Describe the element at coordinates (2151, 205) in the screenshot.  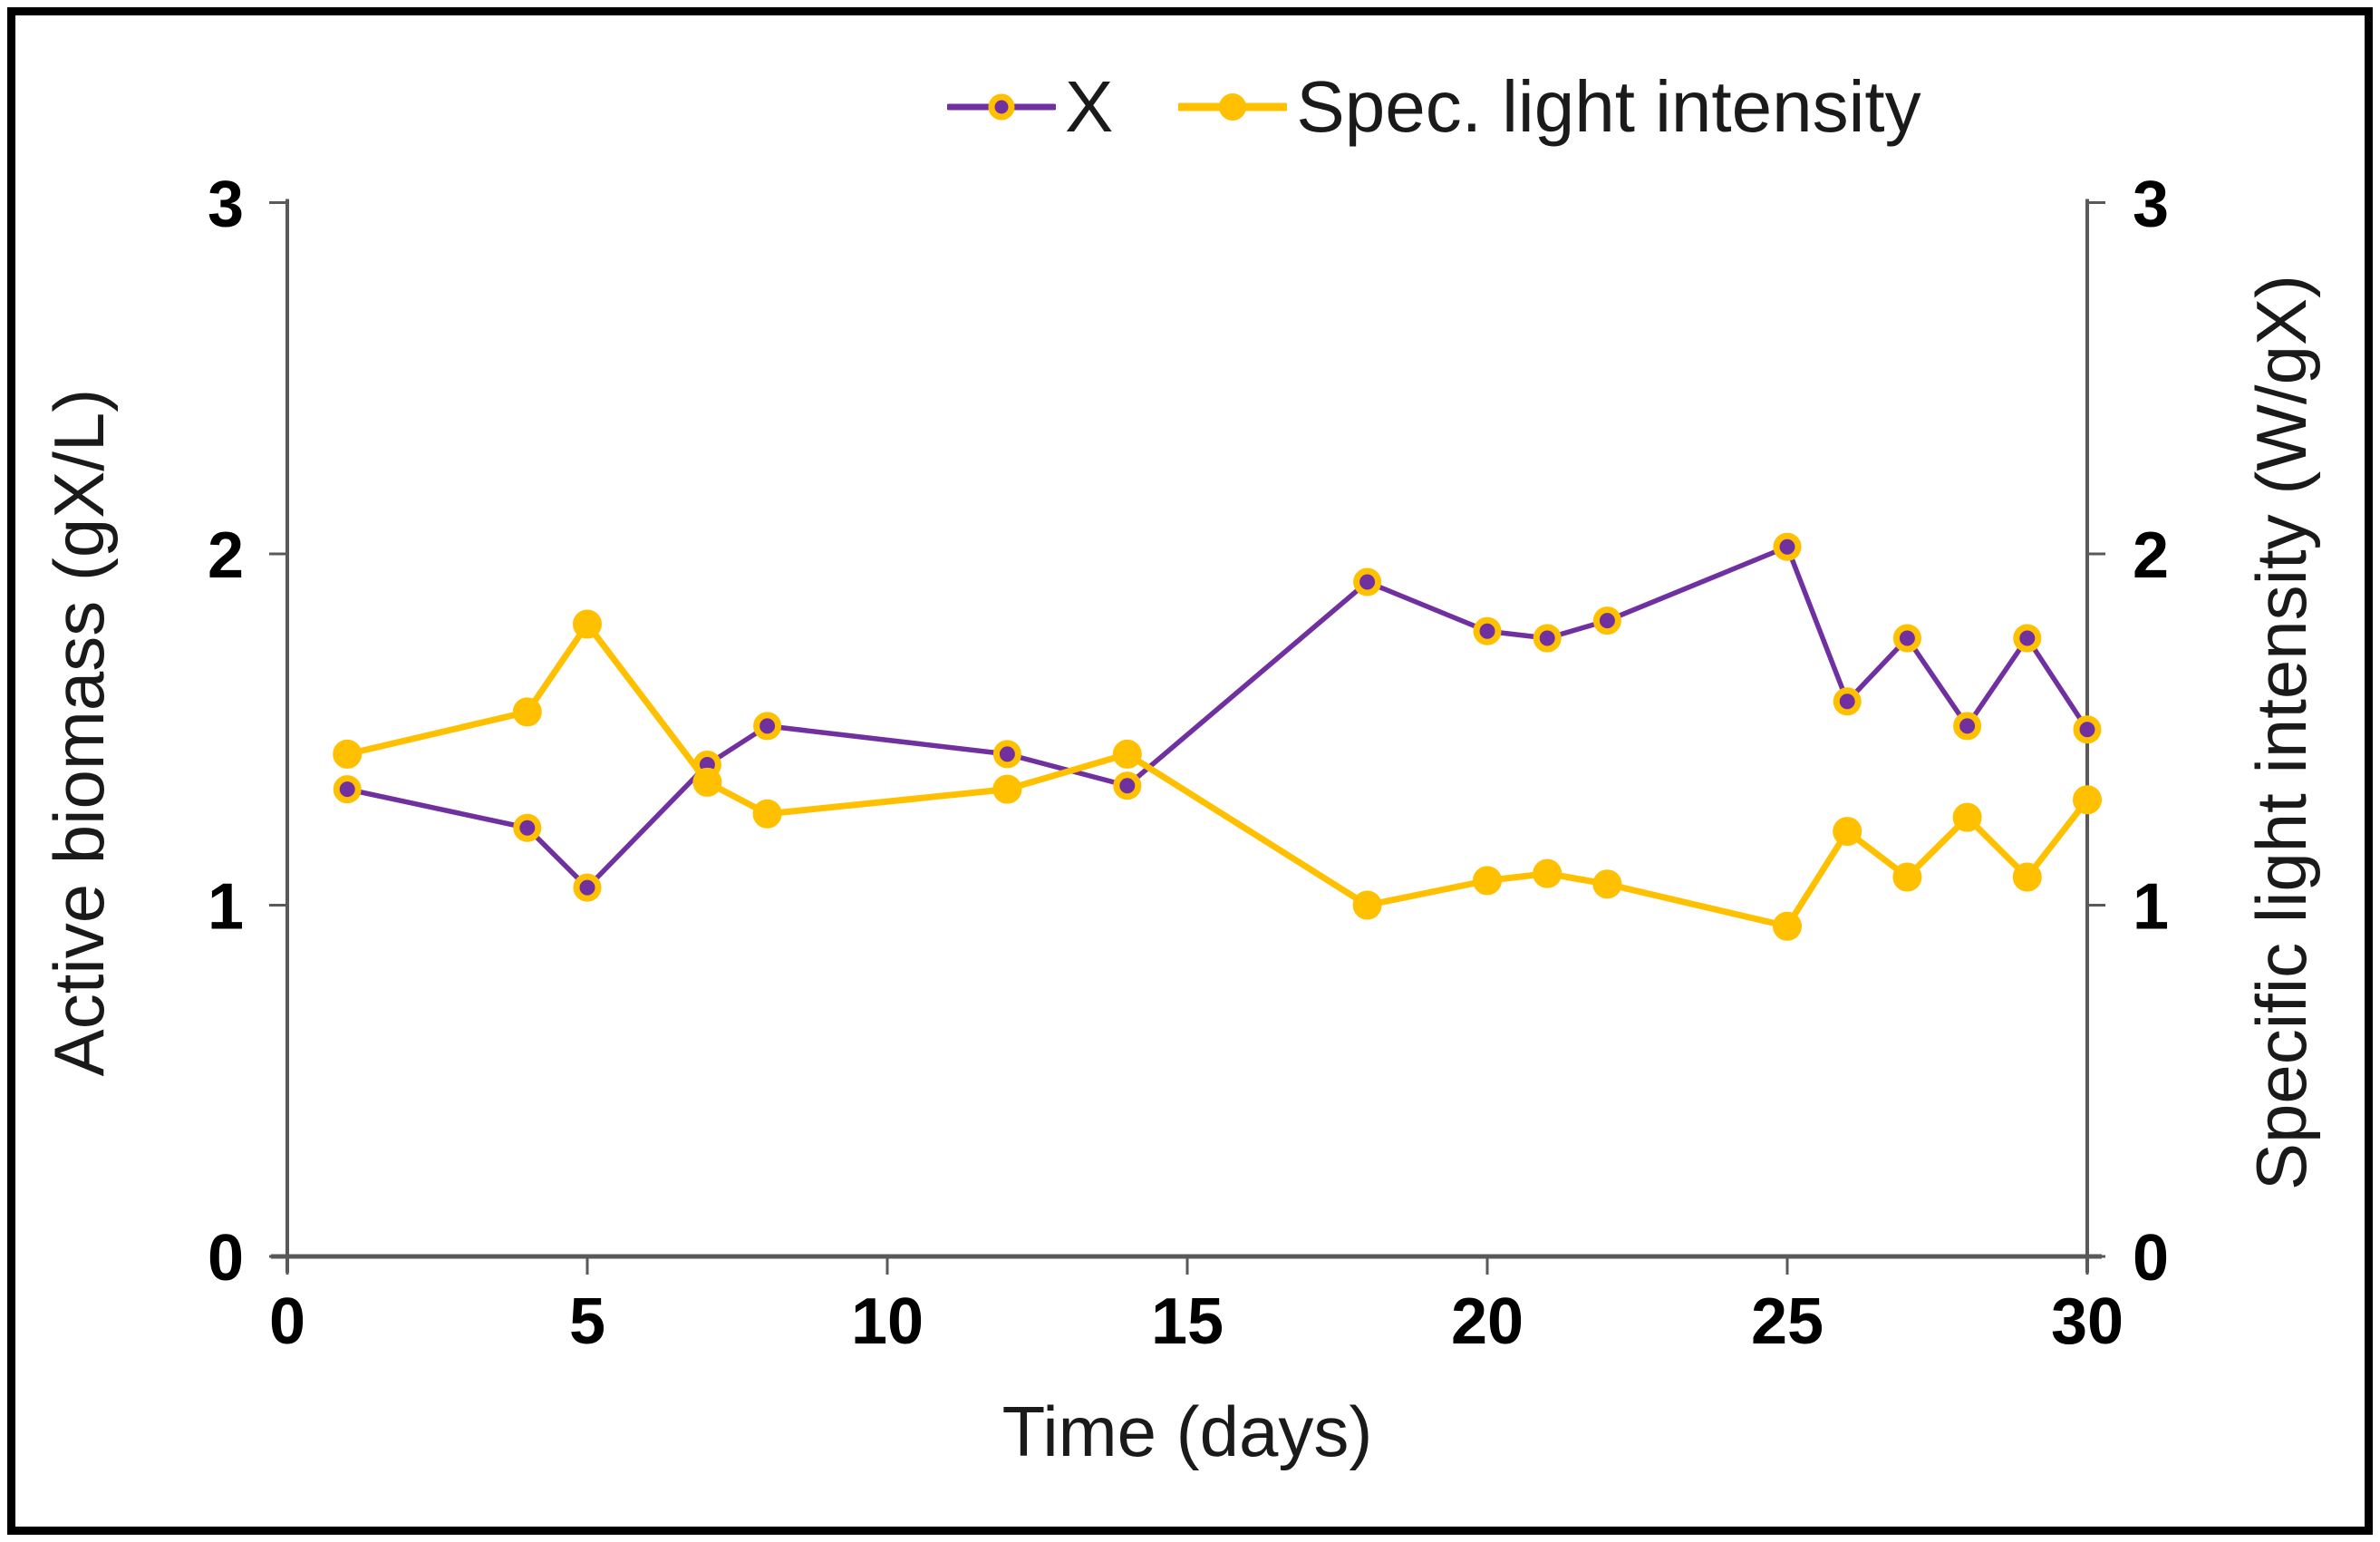
I see `y-tick-label-right: 3` at that location.